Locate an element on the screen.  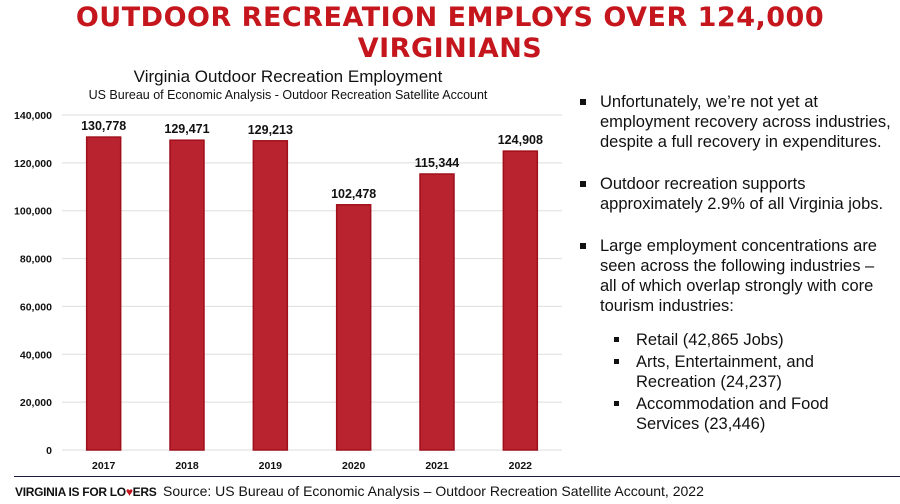
chart-title: Virginia Outdoor Recreation Employment is located at coordinates (288, 76).